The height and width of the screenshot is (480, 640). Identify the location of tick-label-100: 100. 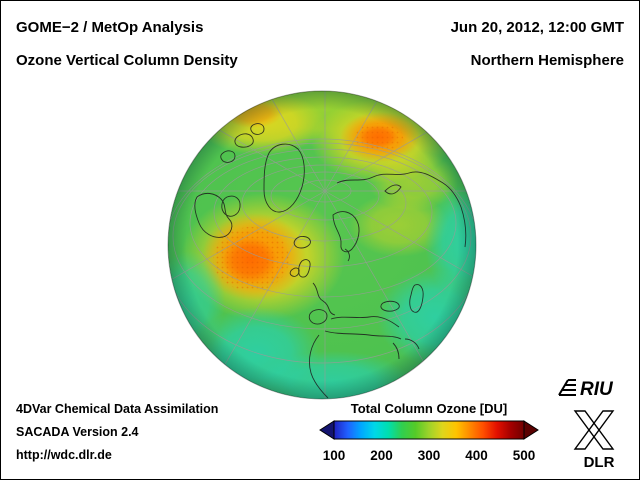
(334, 455).